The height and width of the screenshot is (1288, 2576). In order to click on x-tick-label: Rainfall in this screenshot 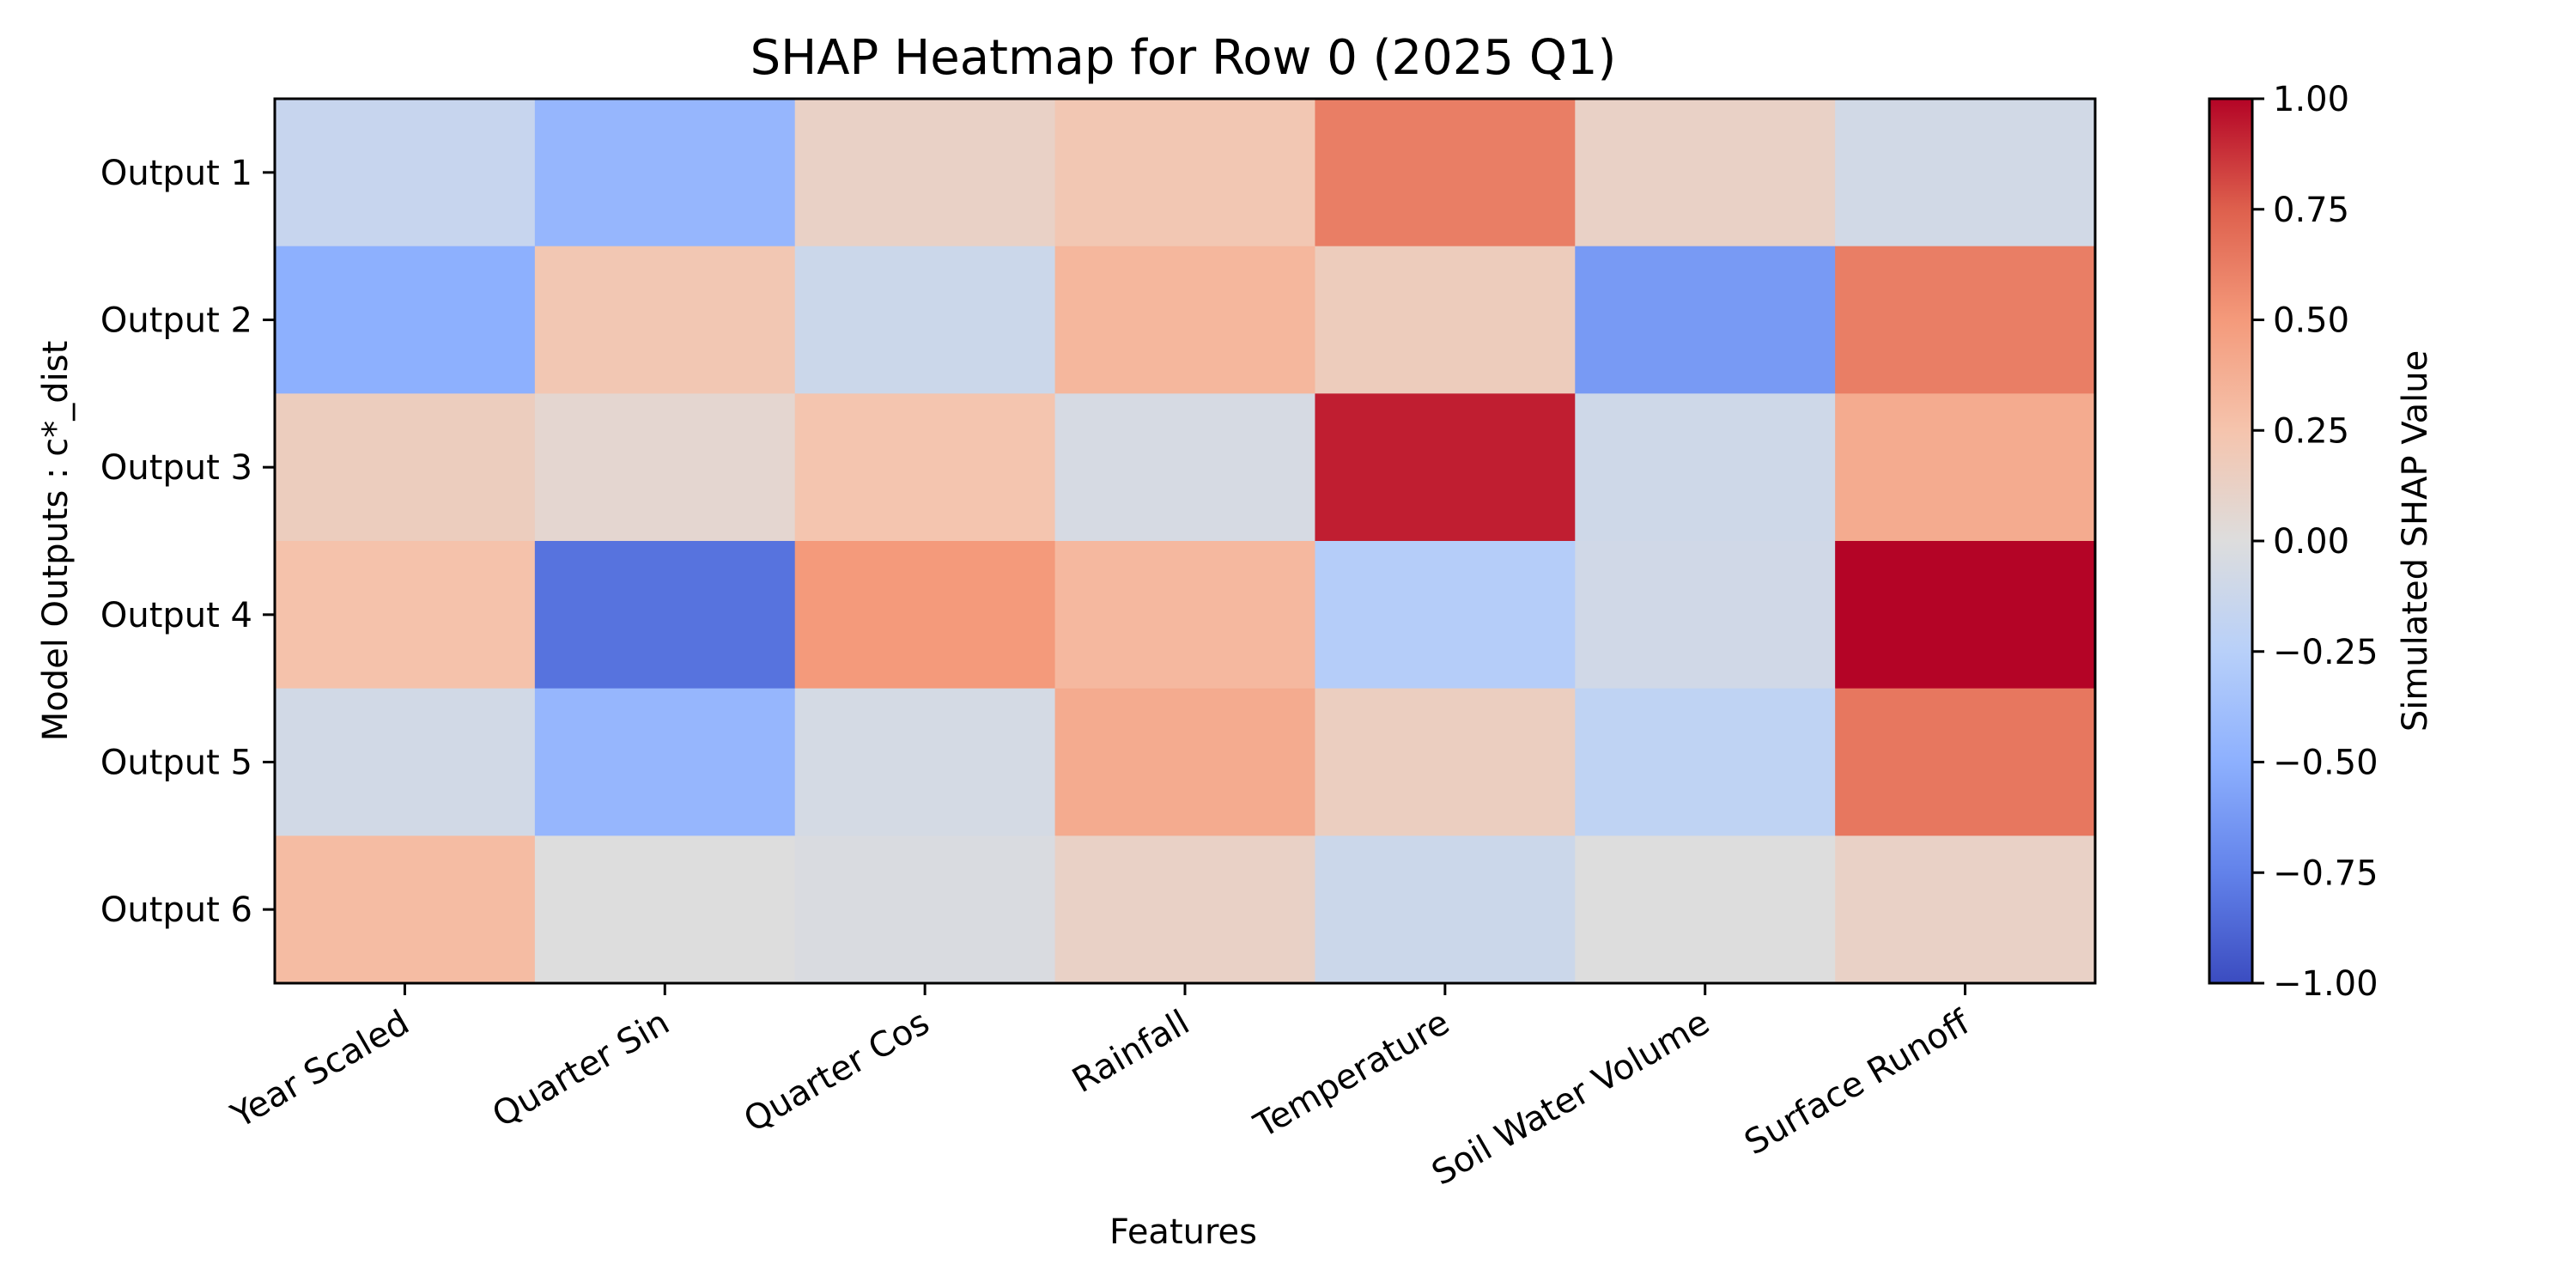, I will do `click(1131, 1052)`.